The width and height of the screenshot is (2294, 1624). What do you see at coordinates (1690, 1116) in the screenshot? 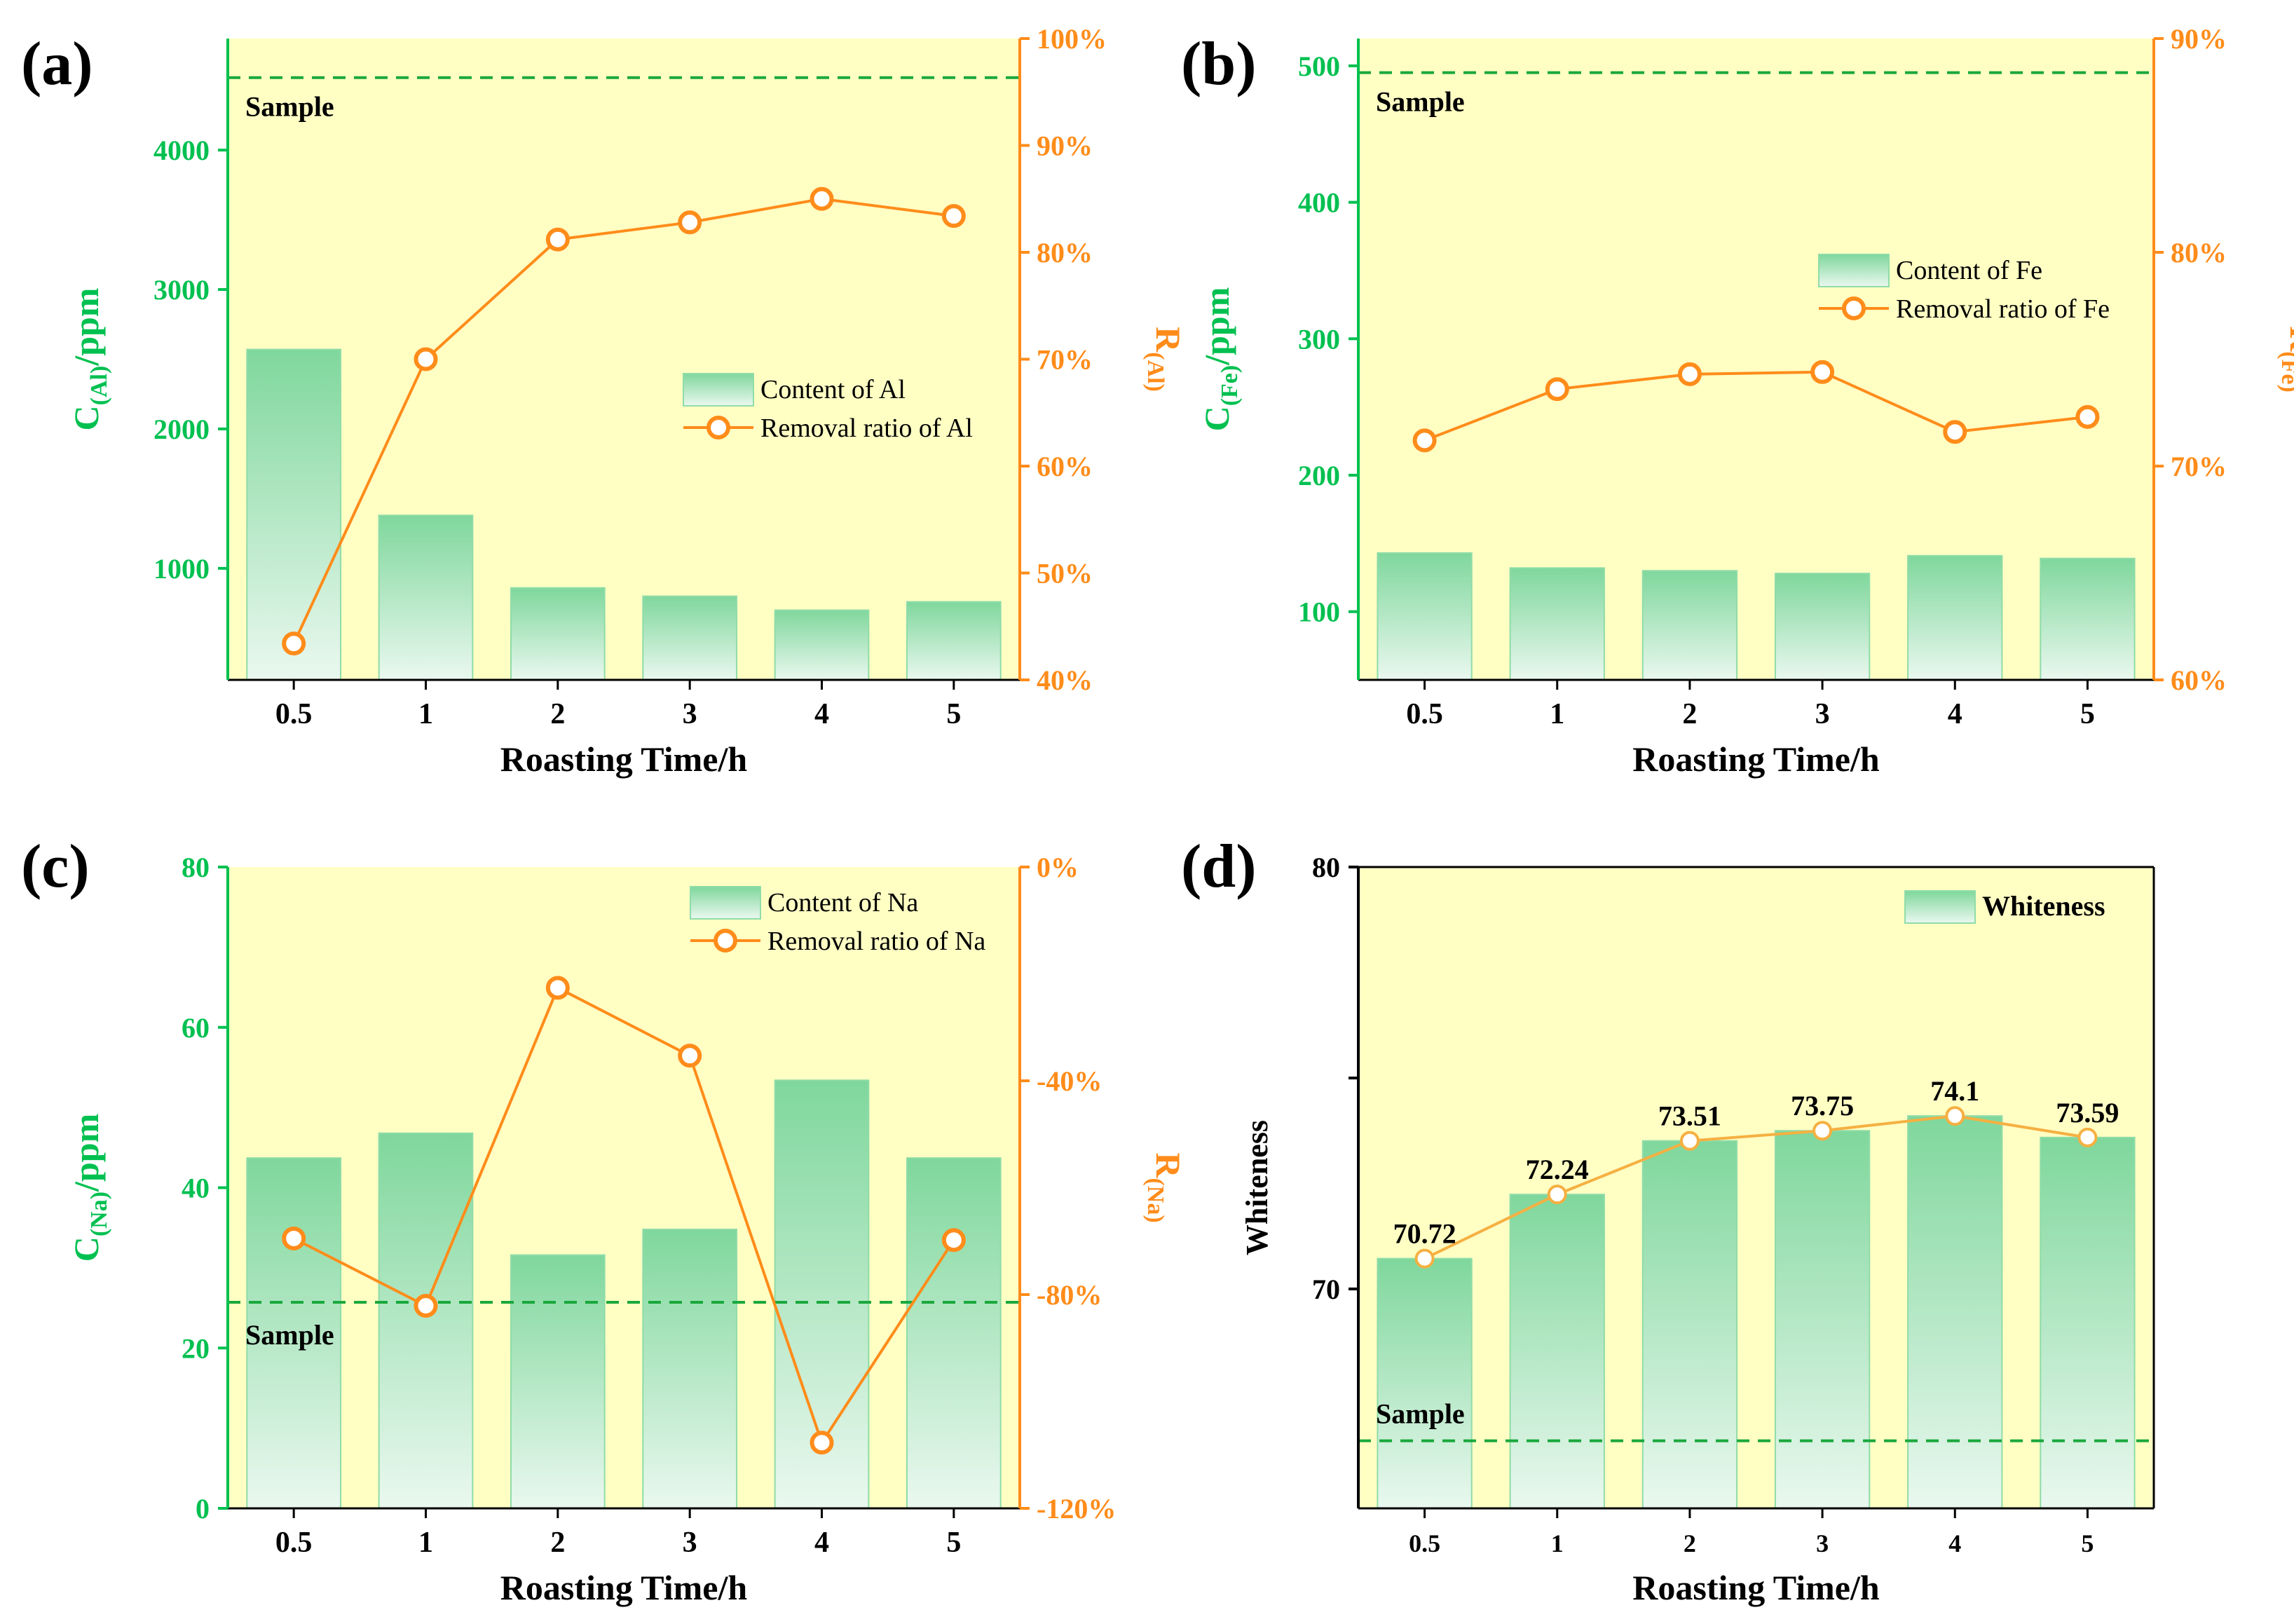
I see `data-label: 73.51` at bounding box center [1690, 1116].